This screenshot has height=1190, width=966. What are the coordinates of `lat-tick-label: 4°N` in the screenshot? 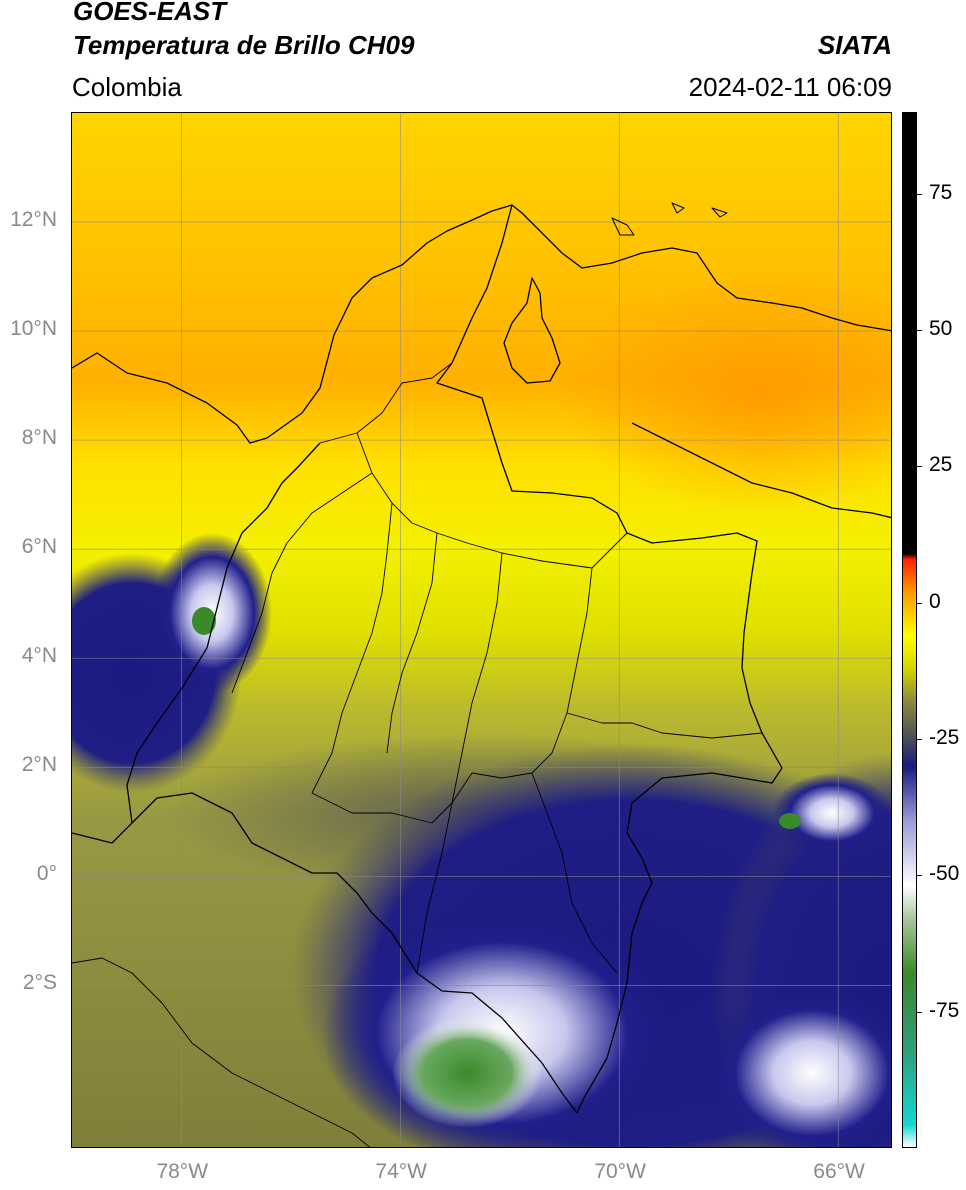 It's located at (39, 656).